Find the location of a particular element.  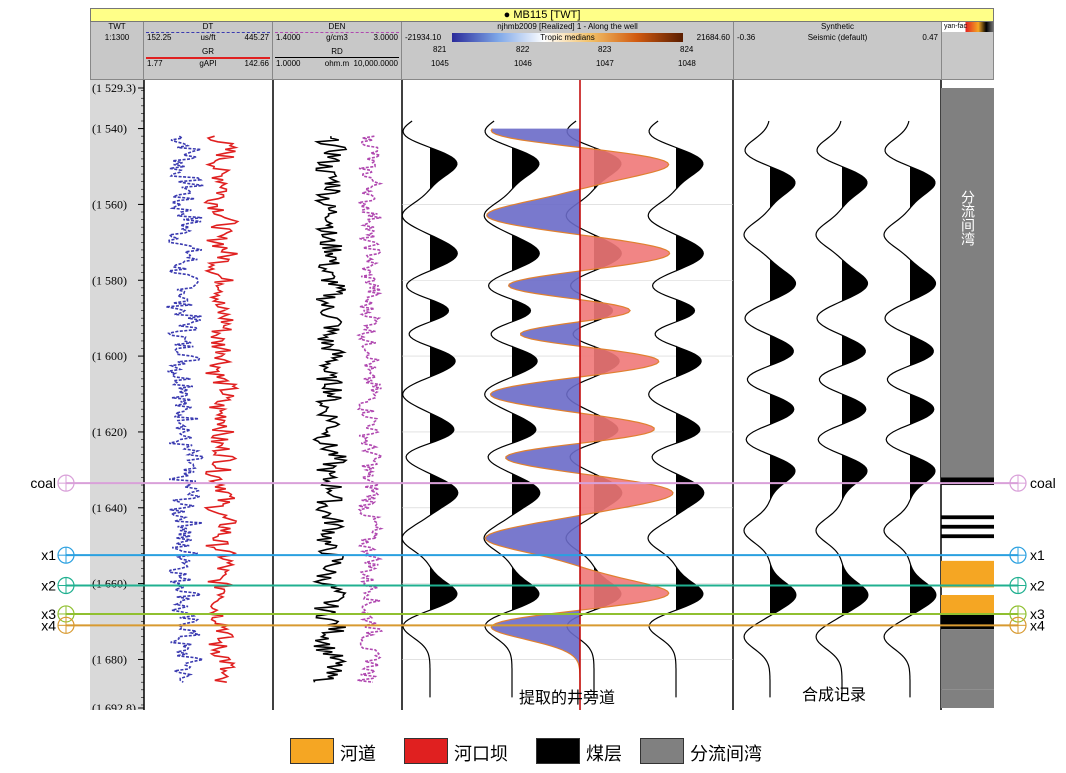

synthetic-max: 0.47 is located at coordinates (930, 37).